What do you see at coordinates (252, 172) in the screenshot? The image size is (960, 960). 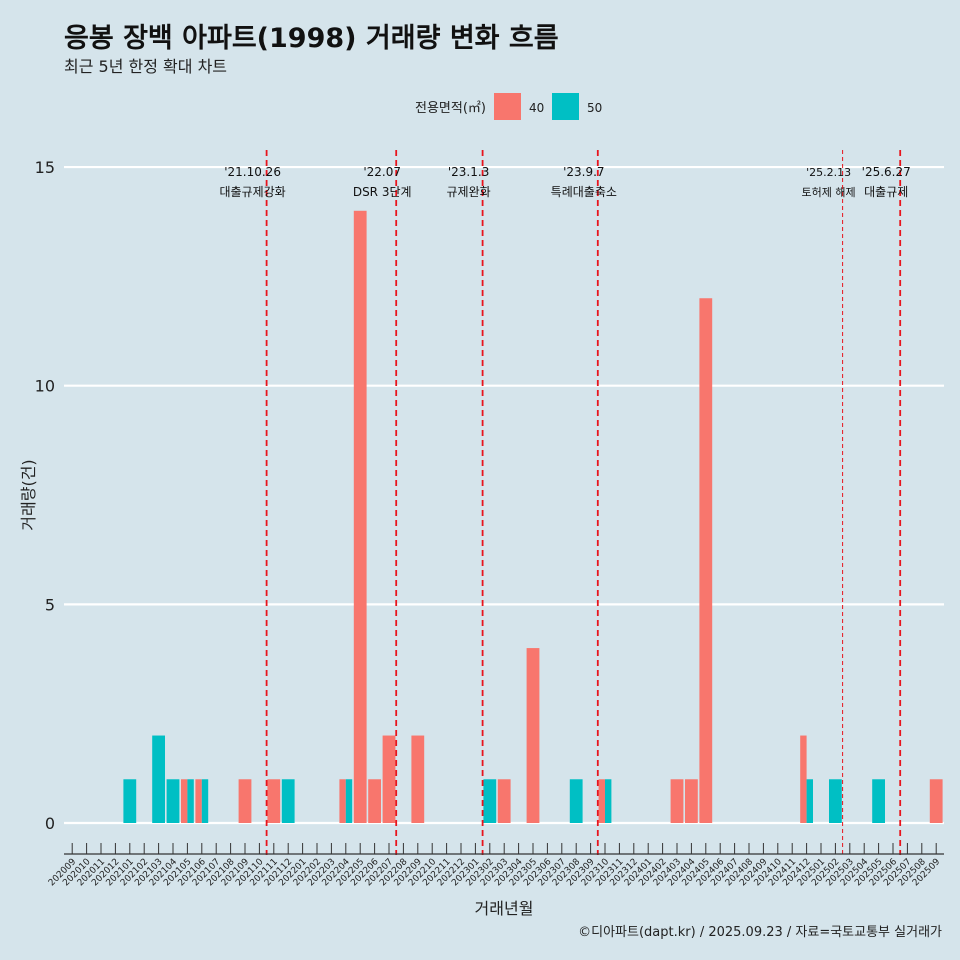 I see `event-date: '21.10.26` at bounding box center [252, 172].